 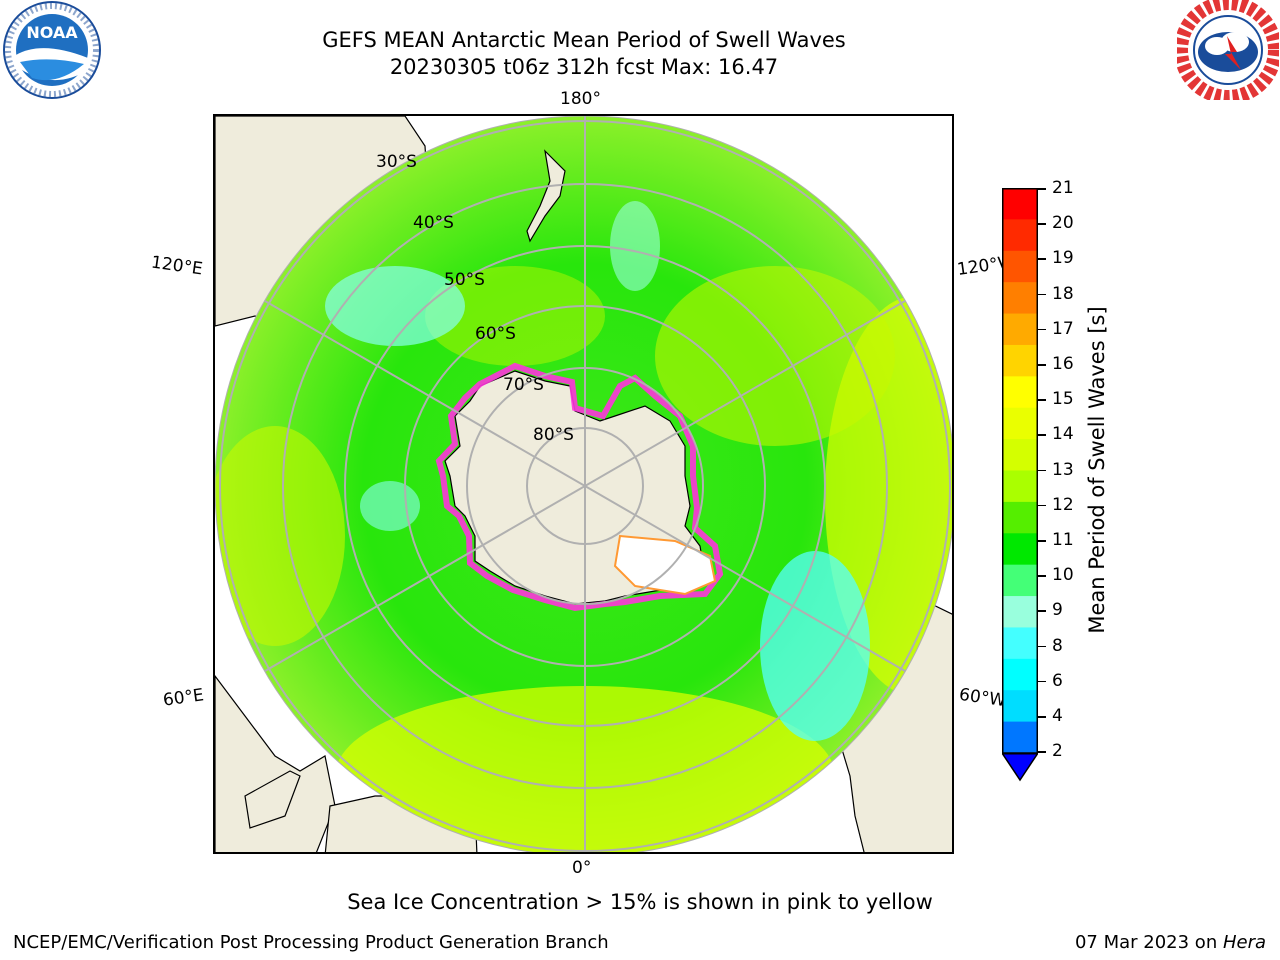 What do you see at coordinates (1063, 469) in the screenshot?
I see `colorbar-tick-label: 13` at bounding box center [1063, 469].